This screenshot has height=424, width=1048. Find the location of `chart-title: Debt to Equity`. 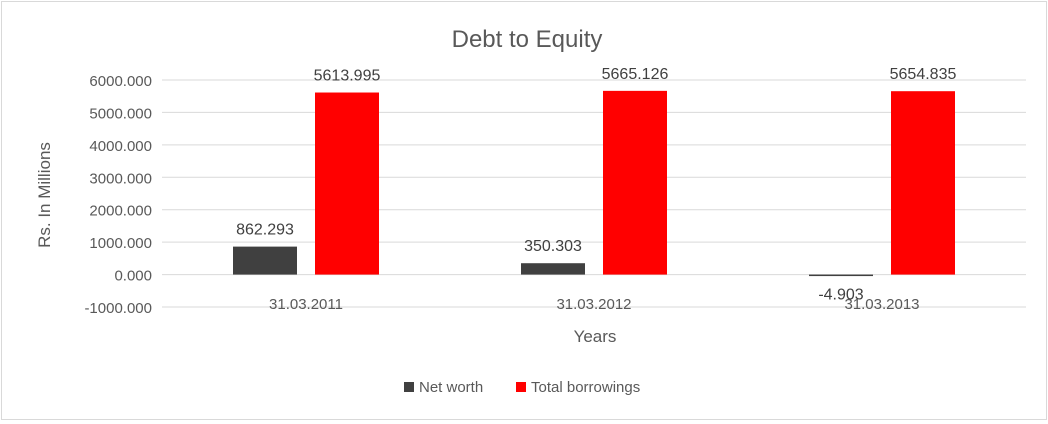

chart-title: Debt to Equity is located at coordinates (527, 39).